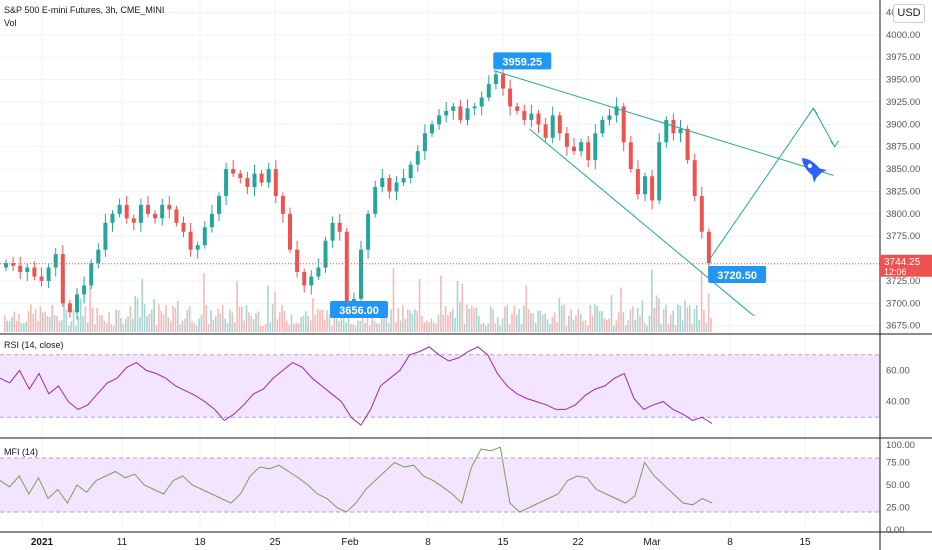 The width and height of the screenshot is (932, 550). What do you see at coordinates (903, 102) in the screenshot?
I see `y-tick-label: 3925.00` at bounding box center [903, 102].